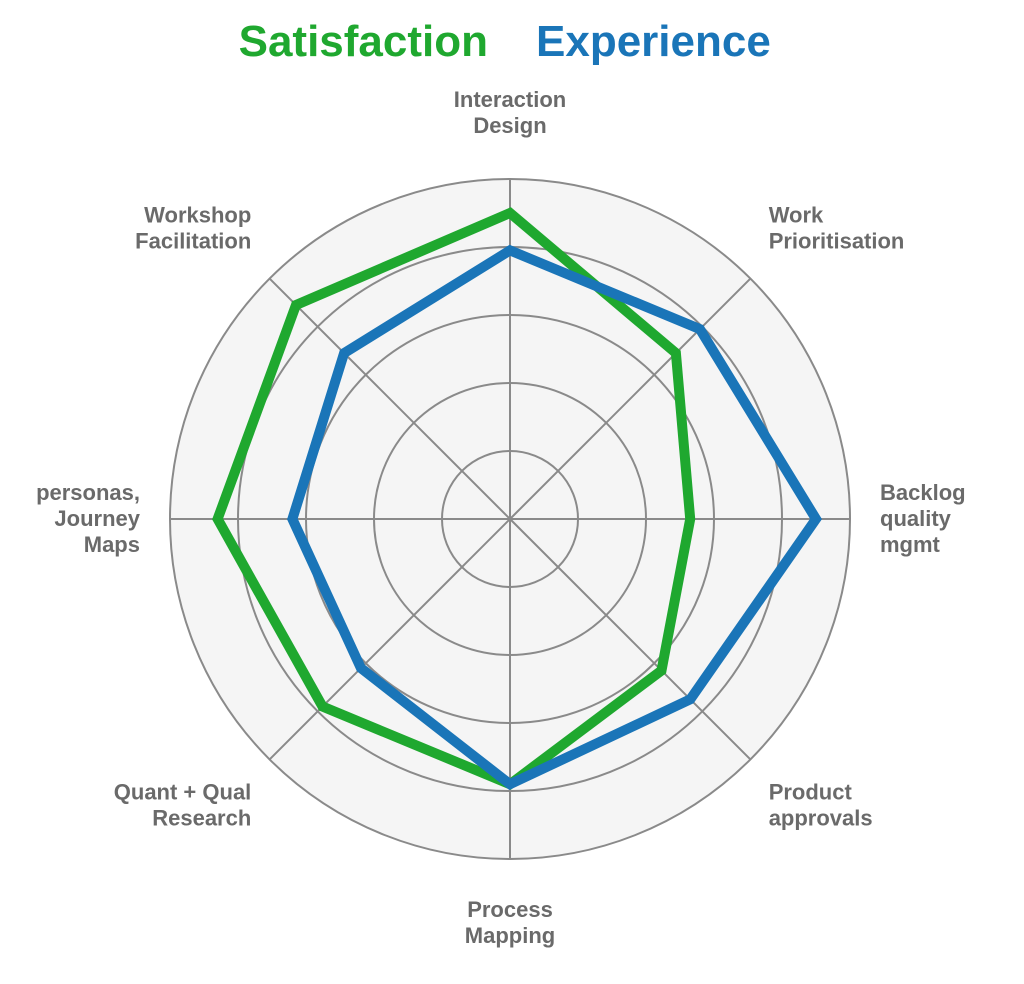 Image resolution: width=1024 pixels, height=984 pixels. What do you see at coordinates (837, 240) in the screenshot?
I see `axis-label-line: Prioritisation` at bounding box center [837, 240].